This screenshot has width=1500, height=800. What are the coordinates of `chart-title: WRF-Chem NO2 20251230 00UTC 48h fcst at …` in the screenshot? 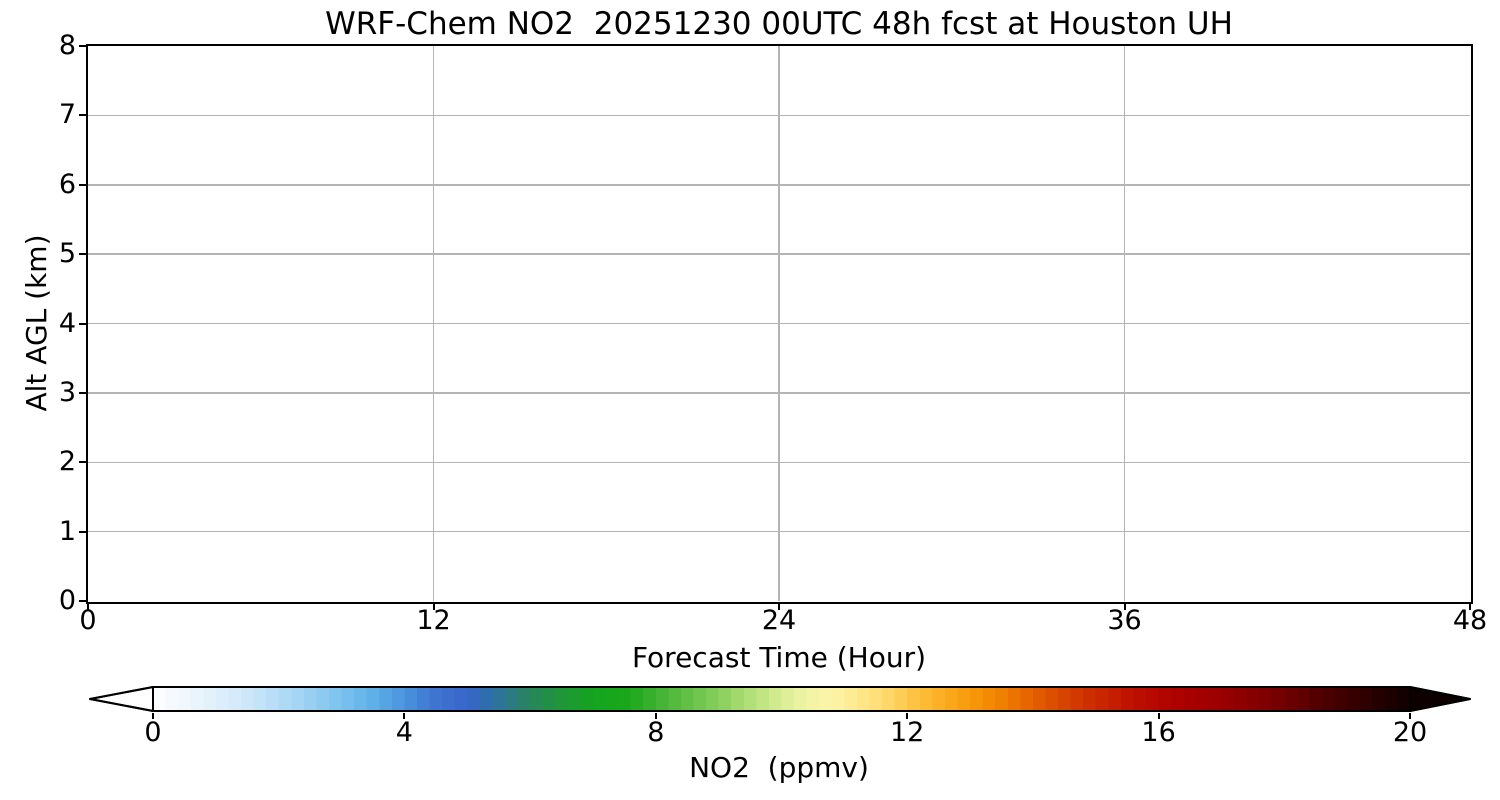 It's located at (779, 24).